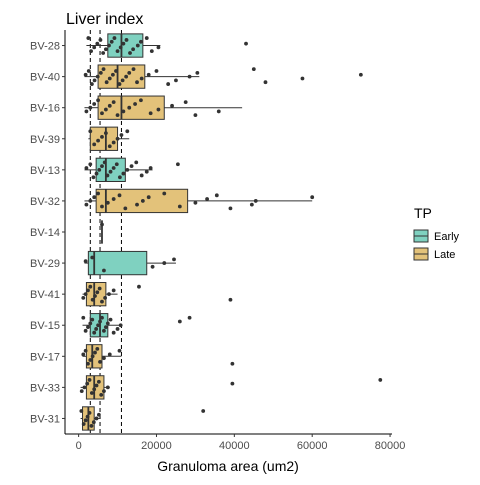 Image resolution: width=480 pixels, height=485 pixels. I want to click on y-tick-label: BV-41, so click(45, 295).